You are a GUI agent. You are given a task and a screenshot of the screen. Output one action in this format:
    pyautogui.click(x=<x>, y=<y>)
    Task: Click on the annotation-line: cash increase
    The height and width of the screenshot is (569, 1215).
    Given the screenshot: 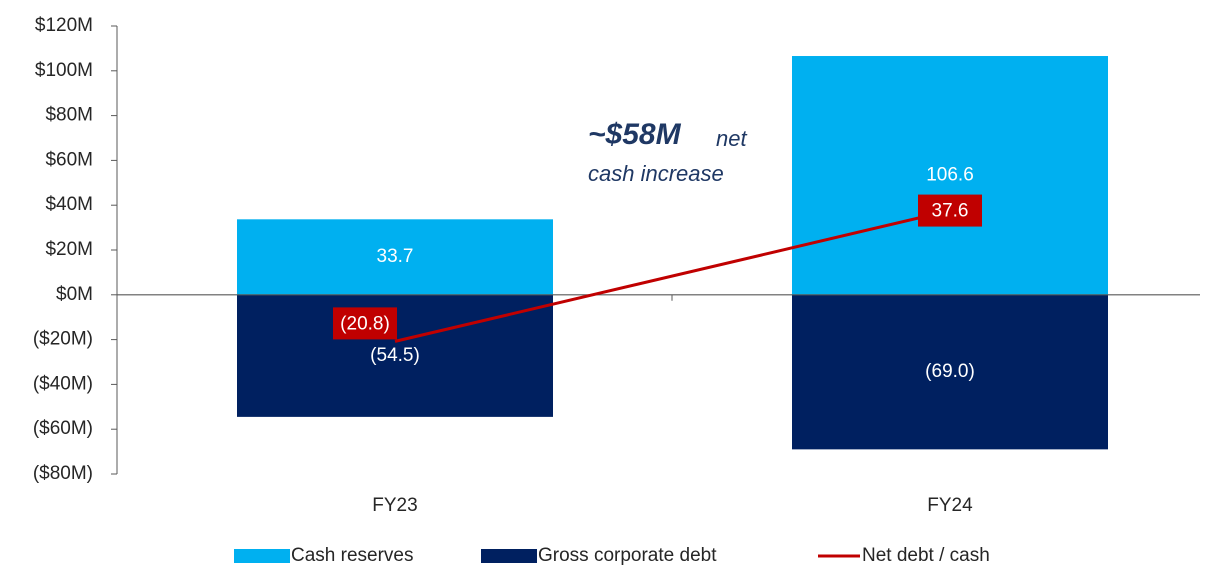 What is the action you would take?
    pyautogui.click(x=656, y=173)
    